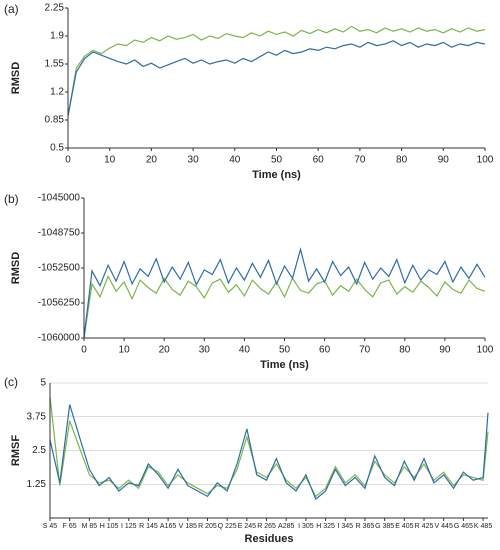  What do you see at coordinates (207, 526) in the screenshot?
I see `x-tick-label: R 205` at bounding box center [207, 526].